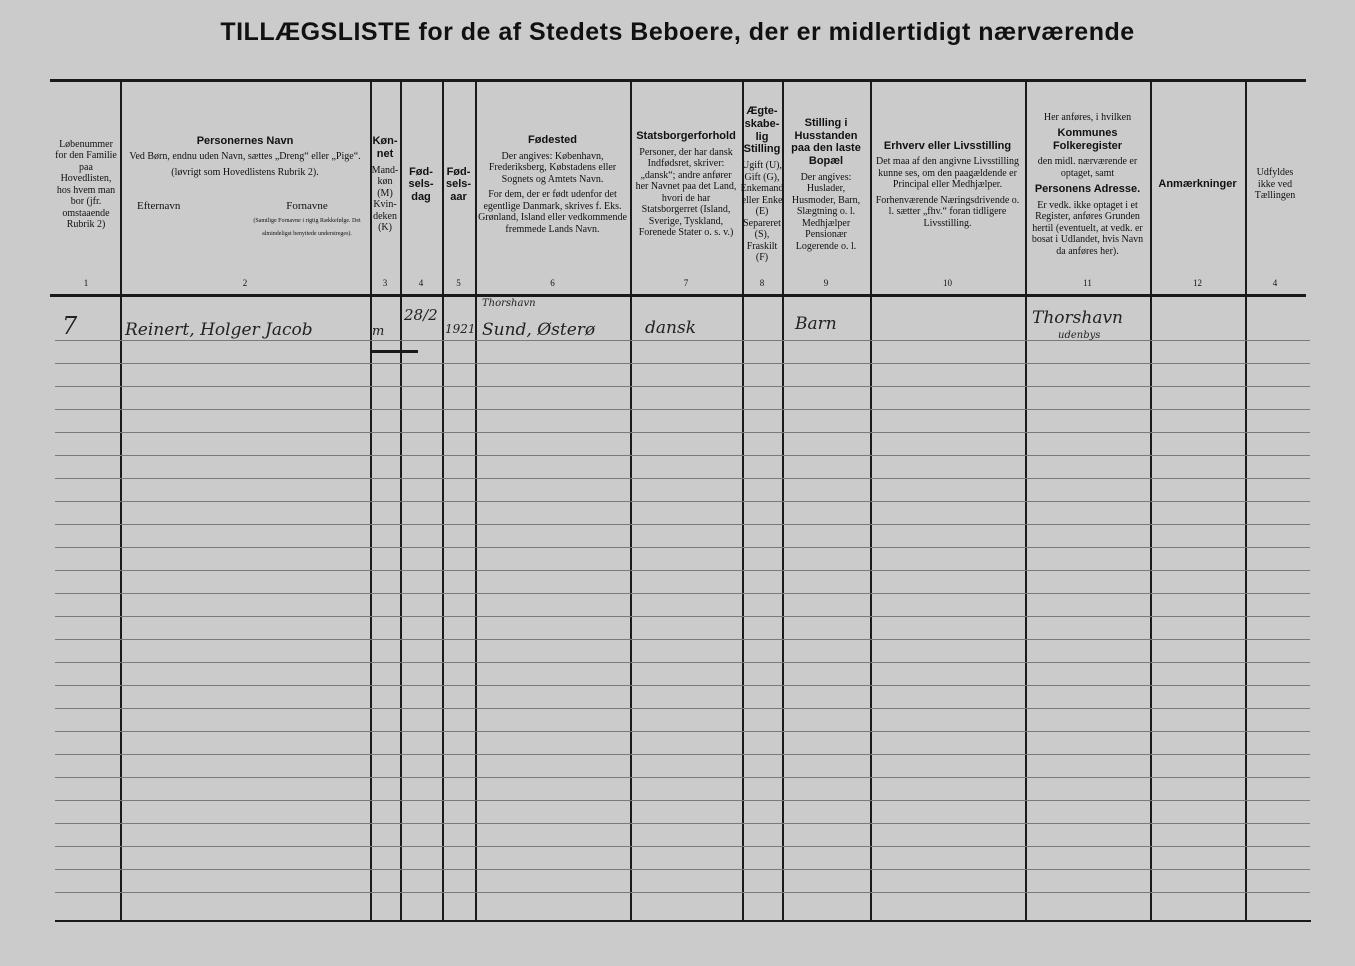 Image resolution: width=1355 pixels, height=966 pixels. What do you see at coordinates (762, 130) in the screenshot?
I see `header-heading: Ægte-skabe-lig Stilling` at bounding box center [762, 130].